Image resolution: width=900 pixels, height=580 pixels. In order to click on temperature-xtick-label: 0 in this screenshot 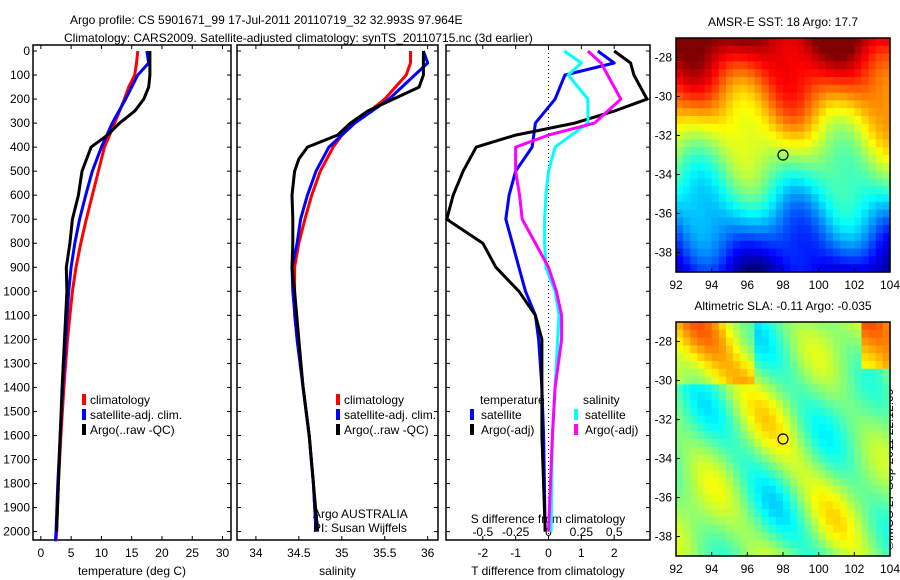, I will do `click(41, 553)`.